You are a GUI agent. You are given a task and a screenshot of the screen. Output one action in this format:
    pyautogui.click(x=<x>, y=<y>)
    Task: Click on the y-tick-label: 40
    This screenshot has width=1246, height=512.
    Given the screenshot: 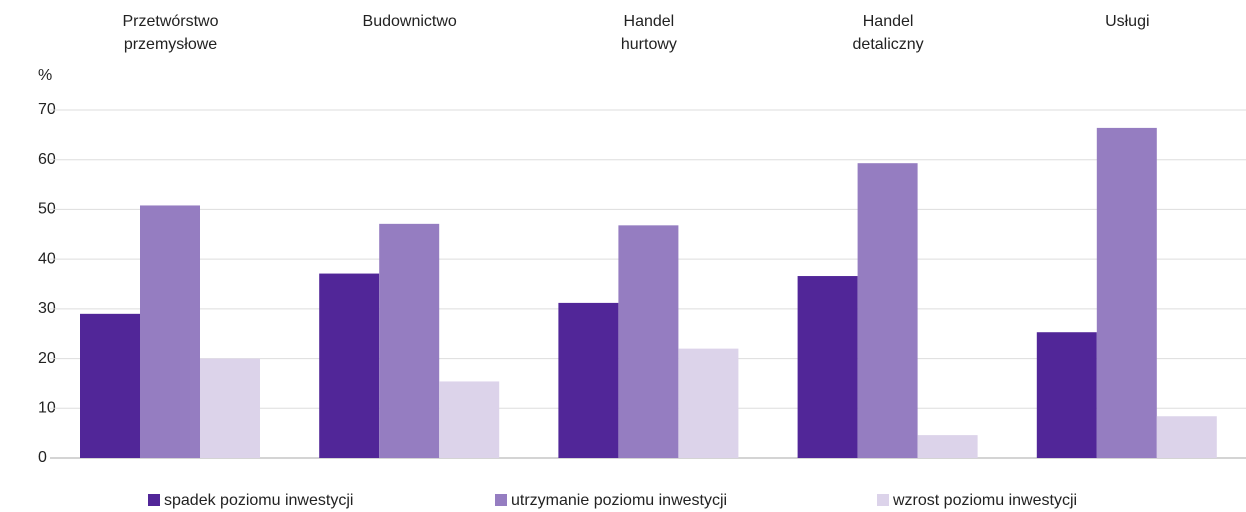 What is the action you would take?
    pyautogui.click(x=47, y=258)
    